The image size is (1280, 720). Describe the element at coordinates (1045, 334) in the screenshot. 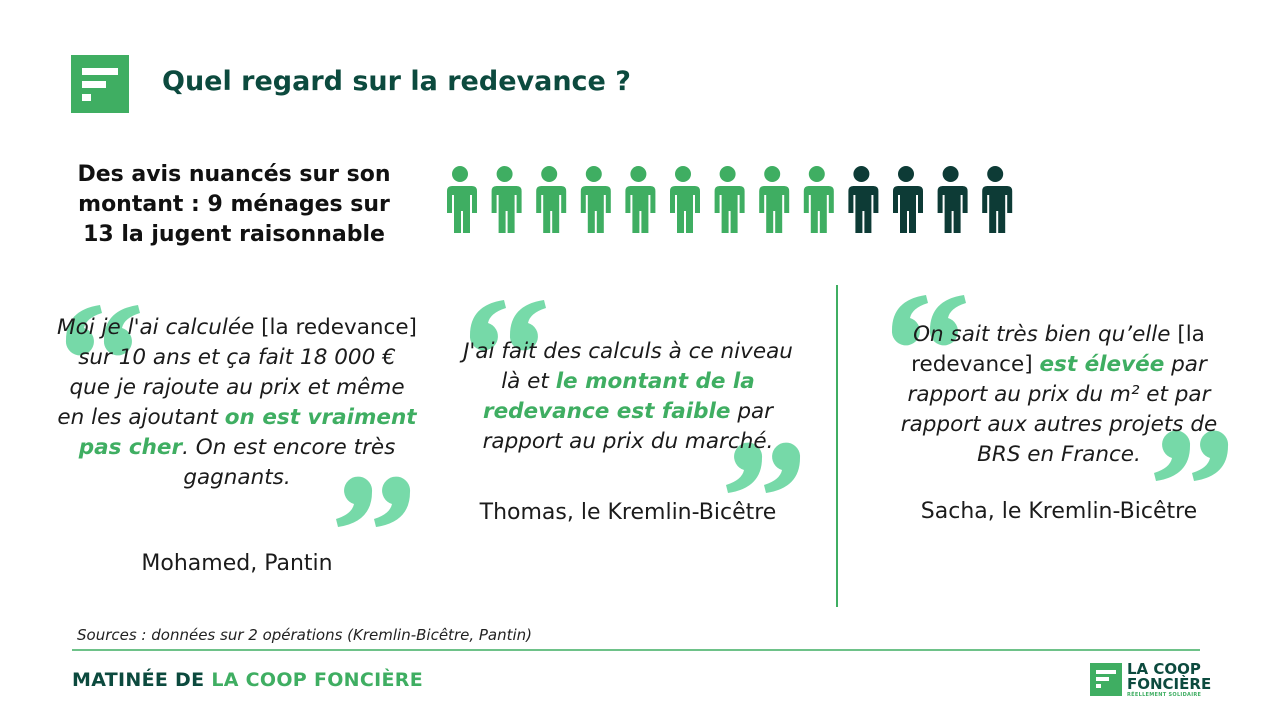

I see `quote-segment: On sait très bien qu’elle` at that location.